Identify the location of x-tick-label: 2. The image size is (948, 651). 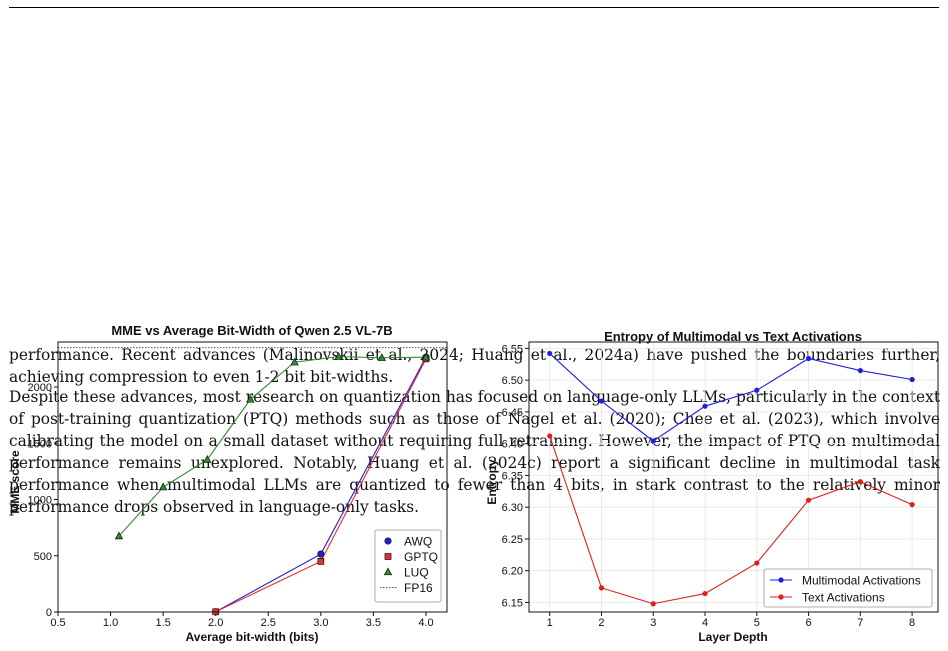
(601, 623).